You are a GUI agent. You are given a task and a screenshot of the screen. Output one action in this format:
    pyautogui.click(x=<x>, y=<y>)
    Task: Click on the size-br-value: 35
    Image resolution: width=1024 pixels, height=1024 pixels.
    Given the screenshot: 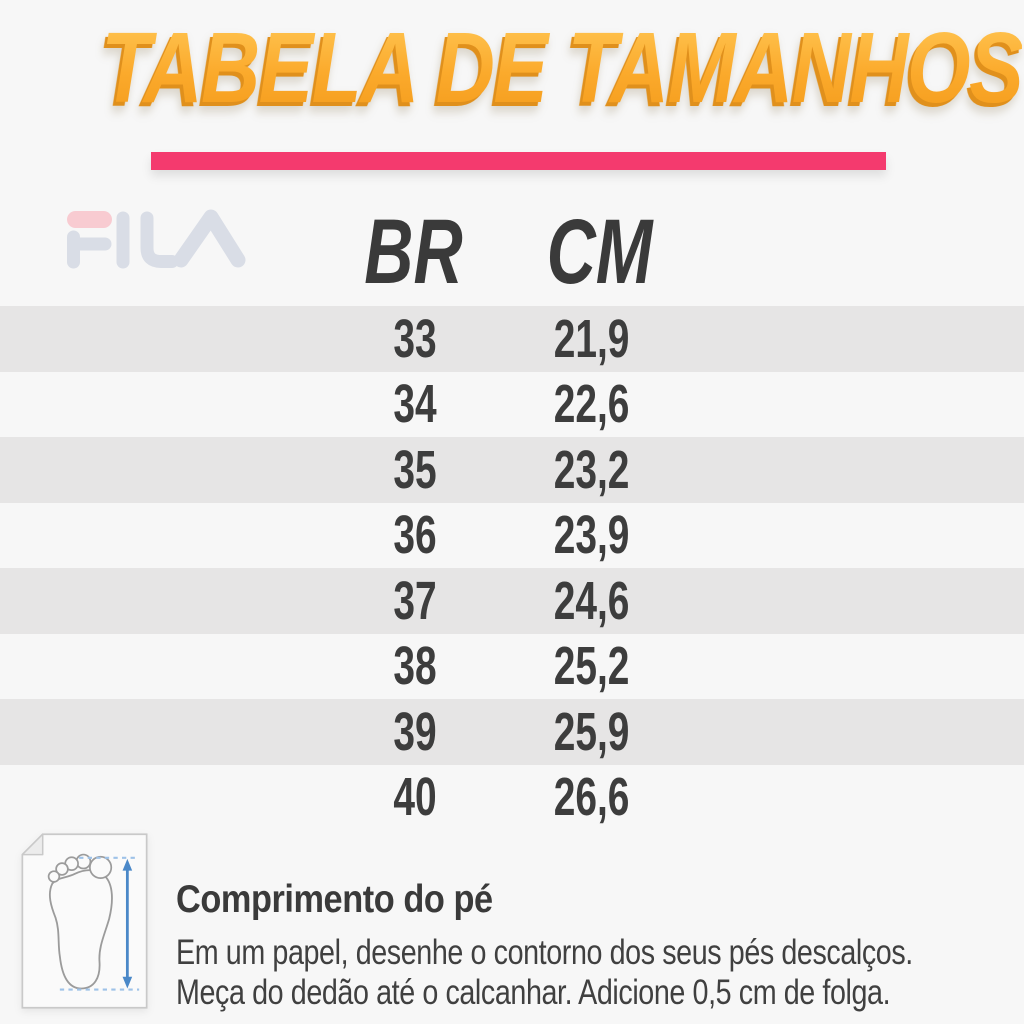 What is the action you would take?
    pyautogui.click(x=415, y=469)
    